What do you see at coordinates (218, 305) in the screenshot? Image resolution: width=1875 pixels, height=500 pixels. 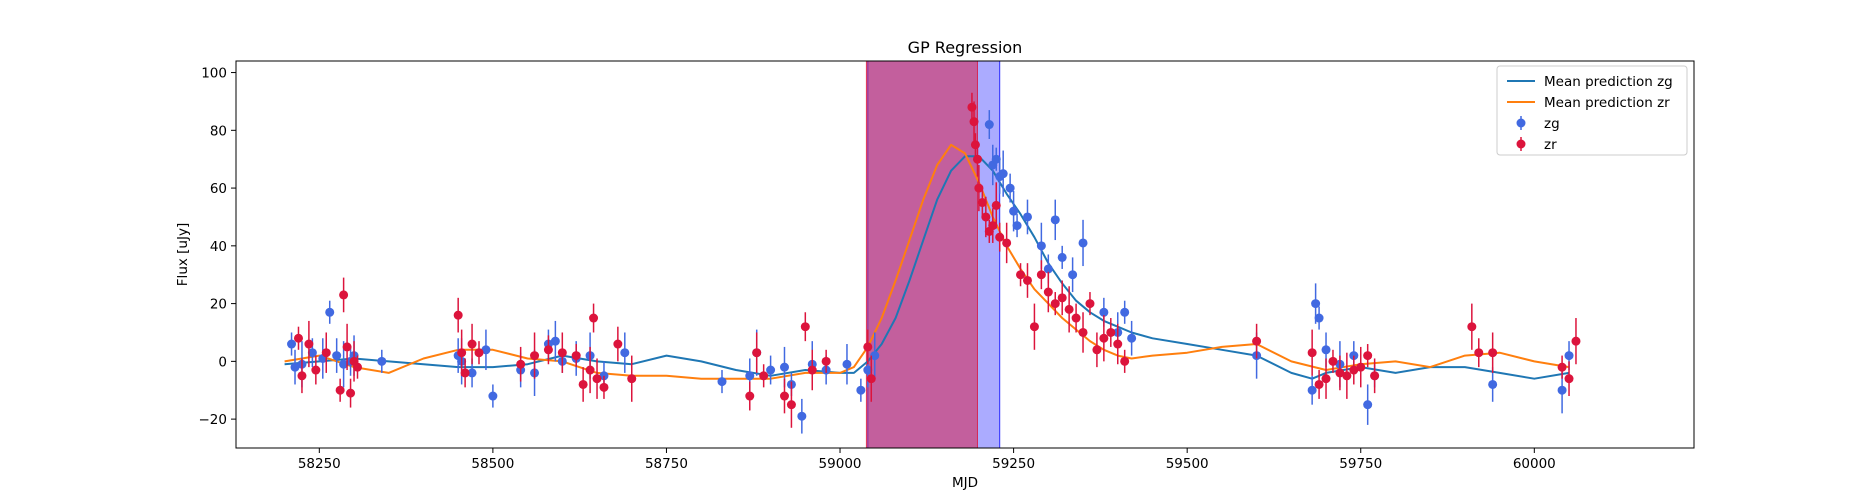 I see `y-tick-label: 20` at bounding box center [218, 305].